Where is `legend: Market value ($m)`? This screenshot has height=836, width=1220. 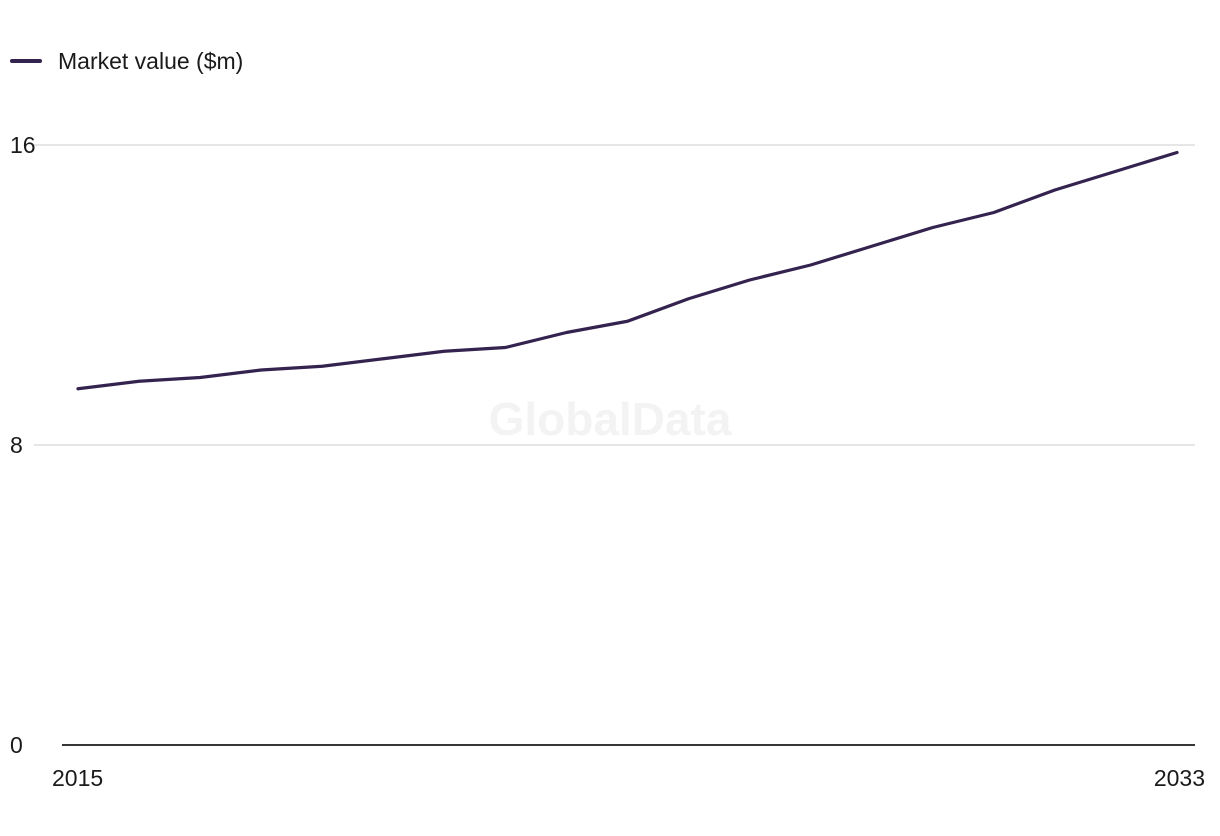
legend: Market value ($m) is located at coordinates (126, 61).